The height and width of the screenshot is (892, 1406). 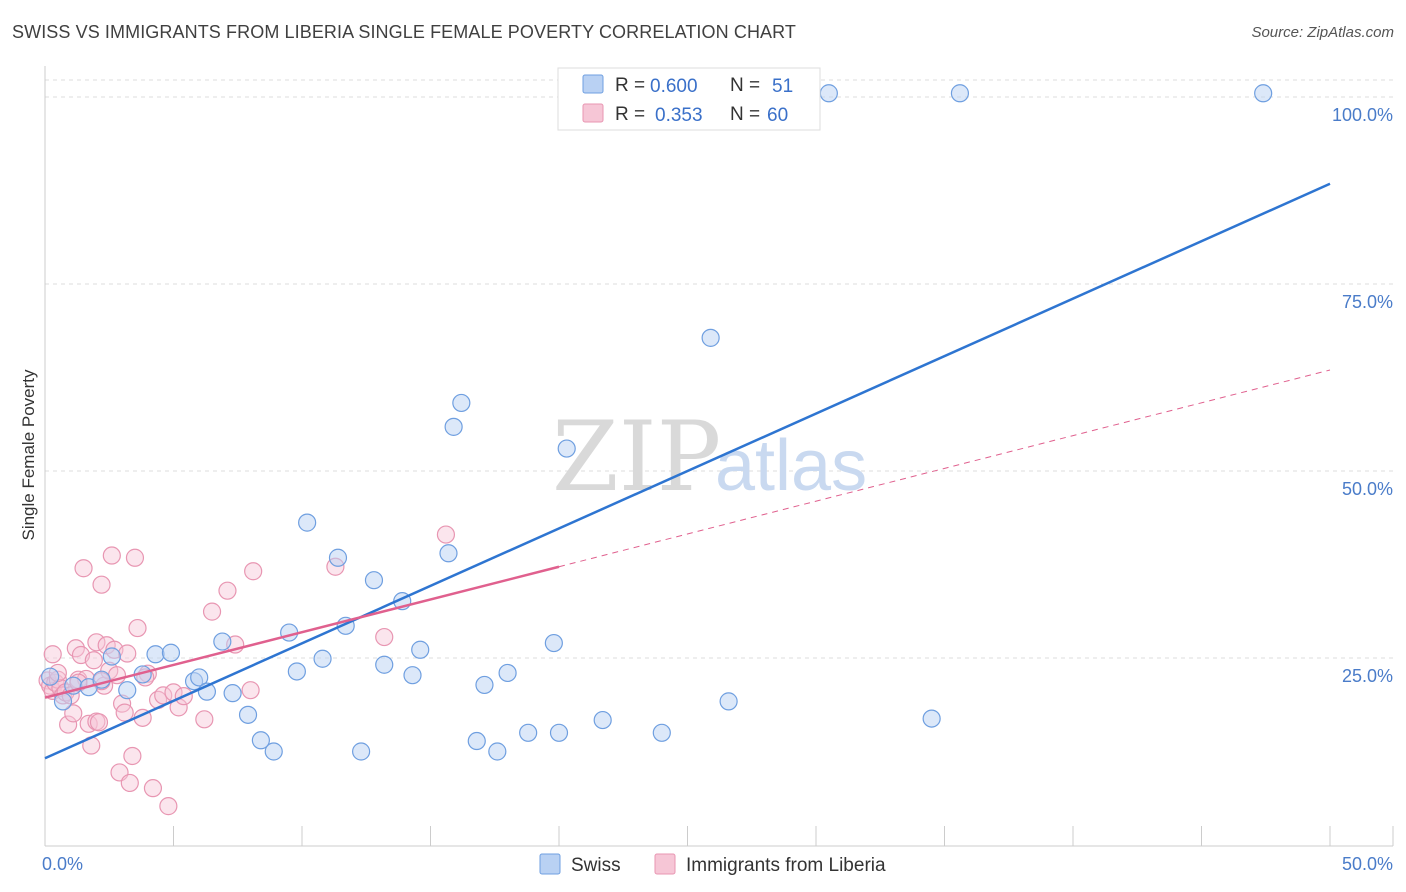 I want to click on watermark-atlas: atlas, so click(x=791, y=466).